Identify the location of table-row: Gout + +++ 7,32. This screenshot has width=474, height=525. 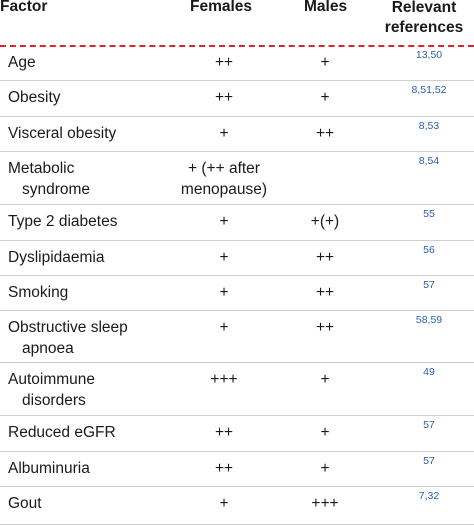
(237, 506).